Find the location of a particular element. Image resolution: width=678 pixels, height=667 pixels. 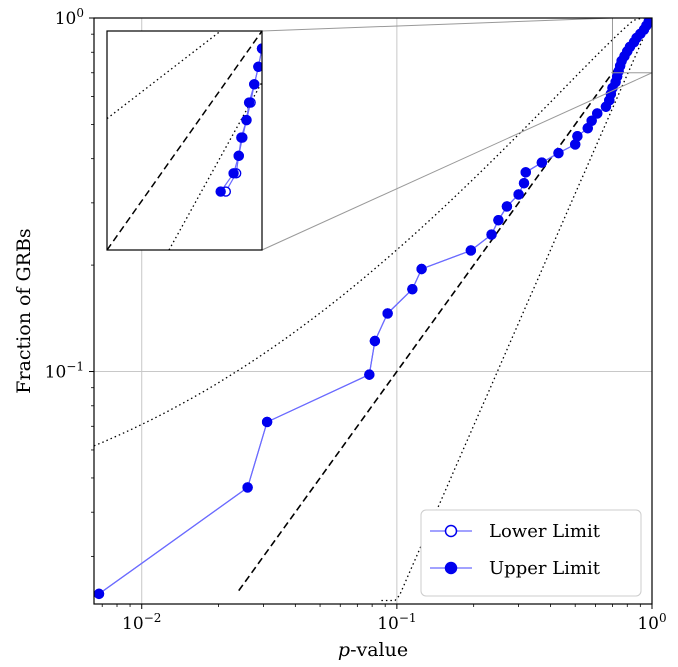

legend-marker-lower is located at coordinates (451, 531).